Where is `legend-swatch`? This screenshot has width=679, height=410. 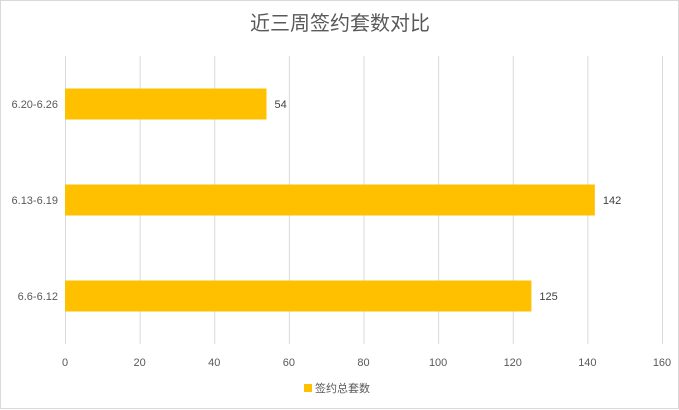
legend-swatch is located at coordinates (308, 388).